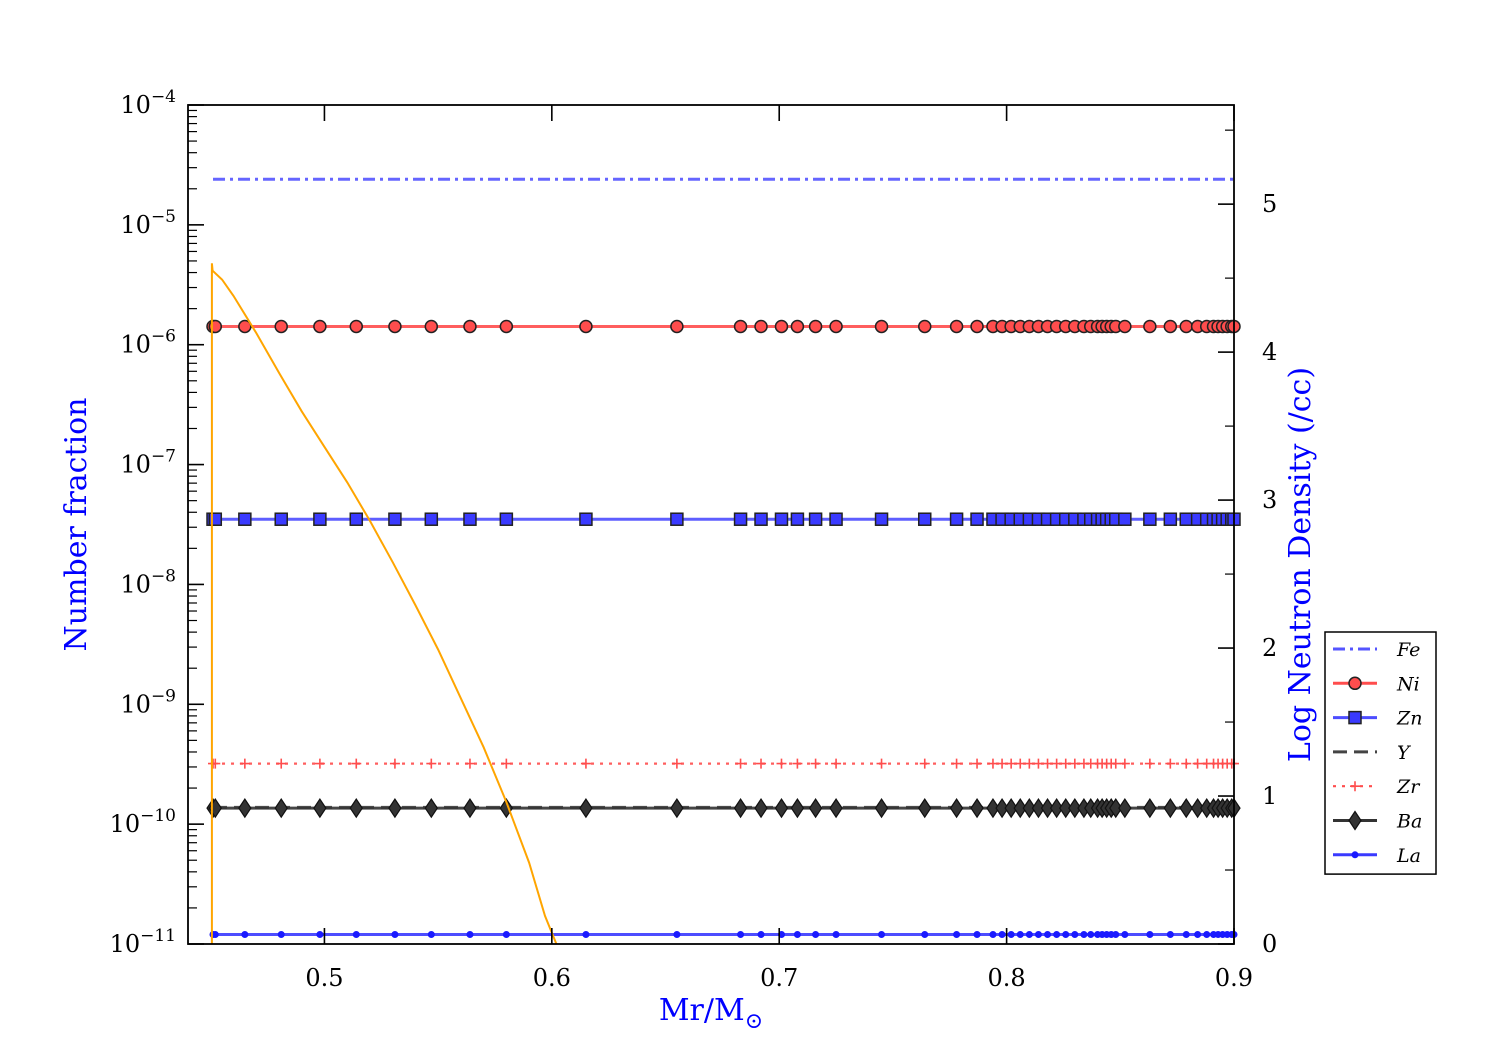 Image resolution: width=1500 pixels, height=1050 pixels. I want to click on legend-entry-ni: Ni, so click(1376, 684).